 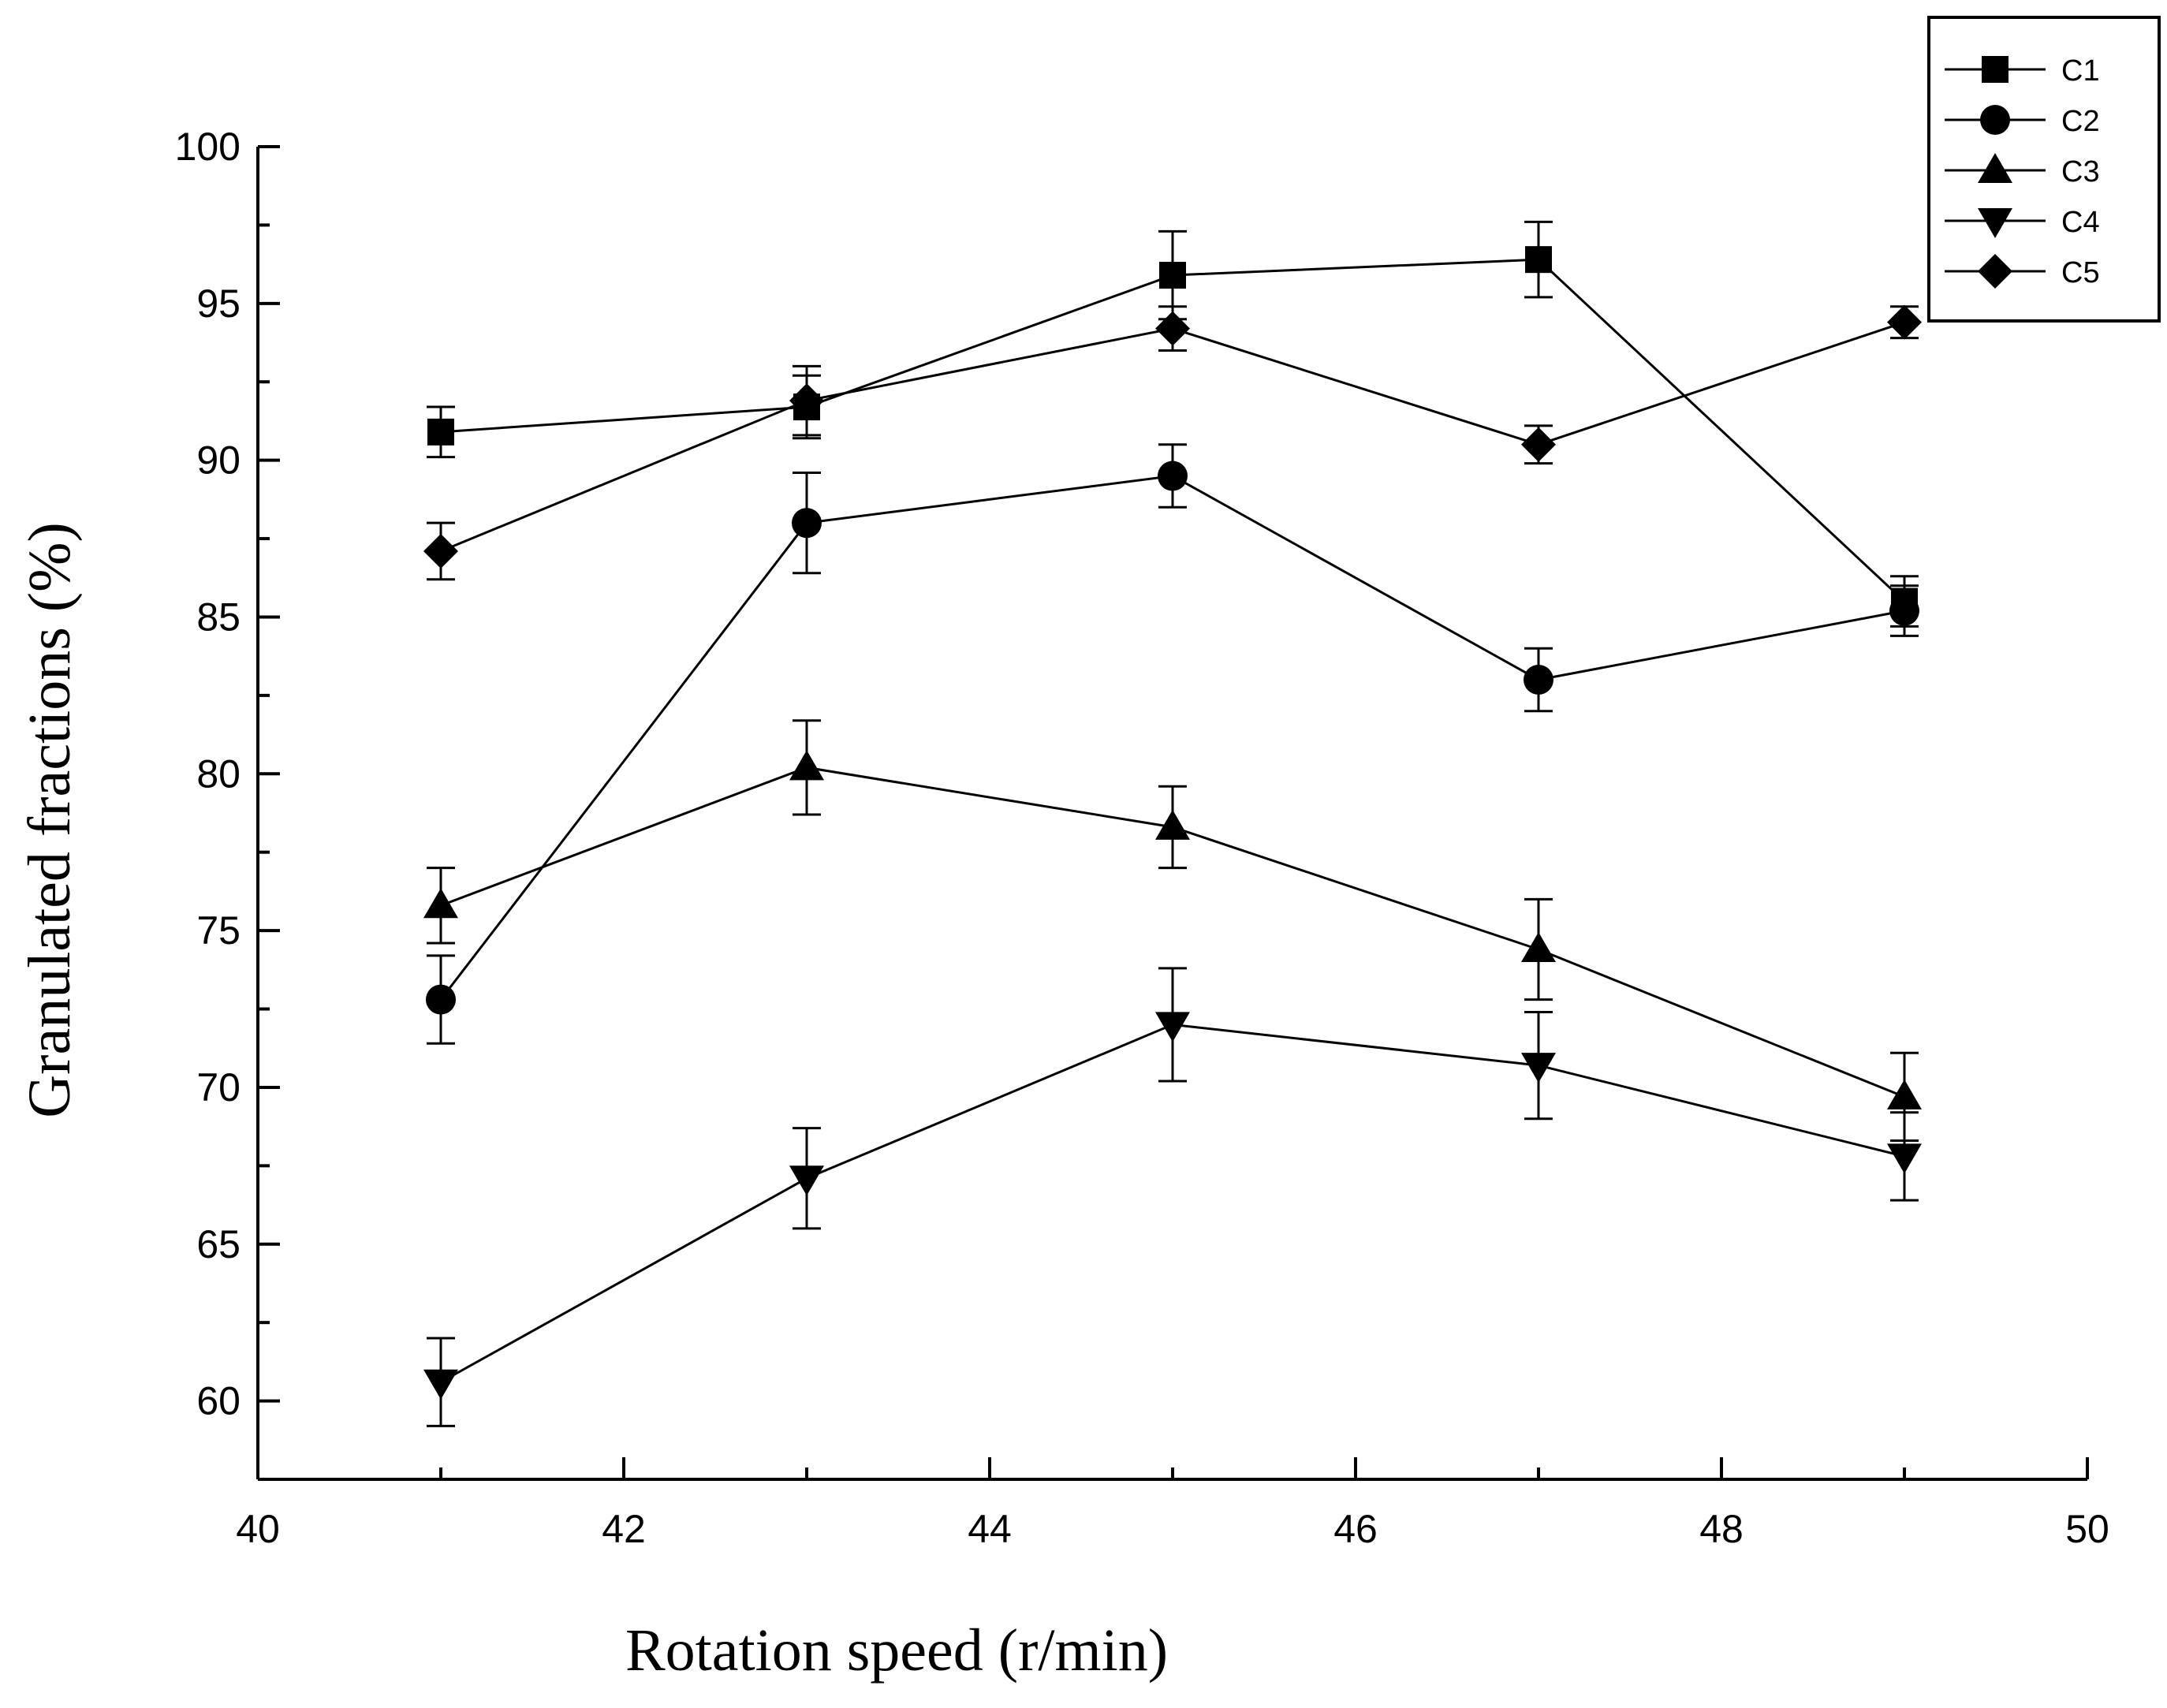 I want to click on y-axis-title: Granulated fractions (%), so click(x=50, y=819).